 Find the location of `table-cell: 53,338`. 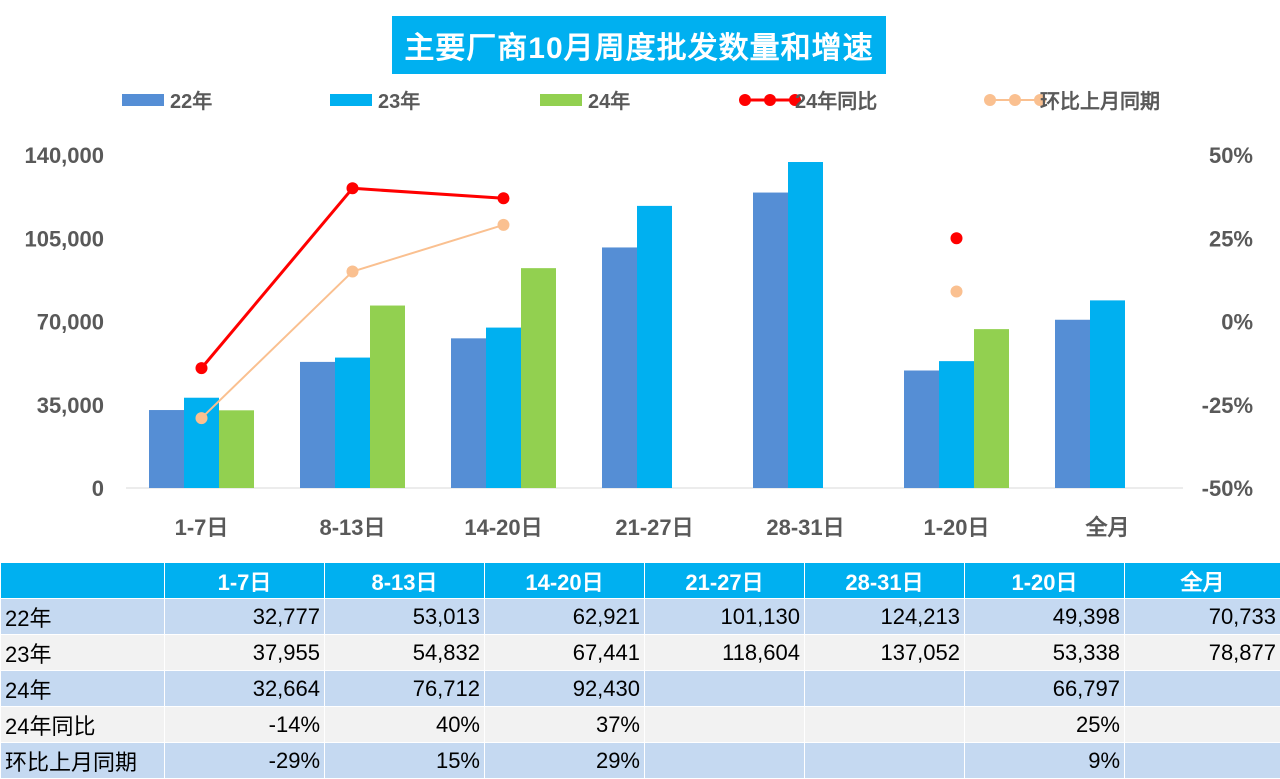

table-cell: 53,338 is located at coordinates (1045, 653).